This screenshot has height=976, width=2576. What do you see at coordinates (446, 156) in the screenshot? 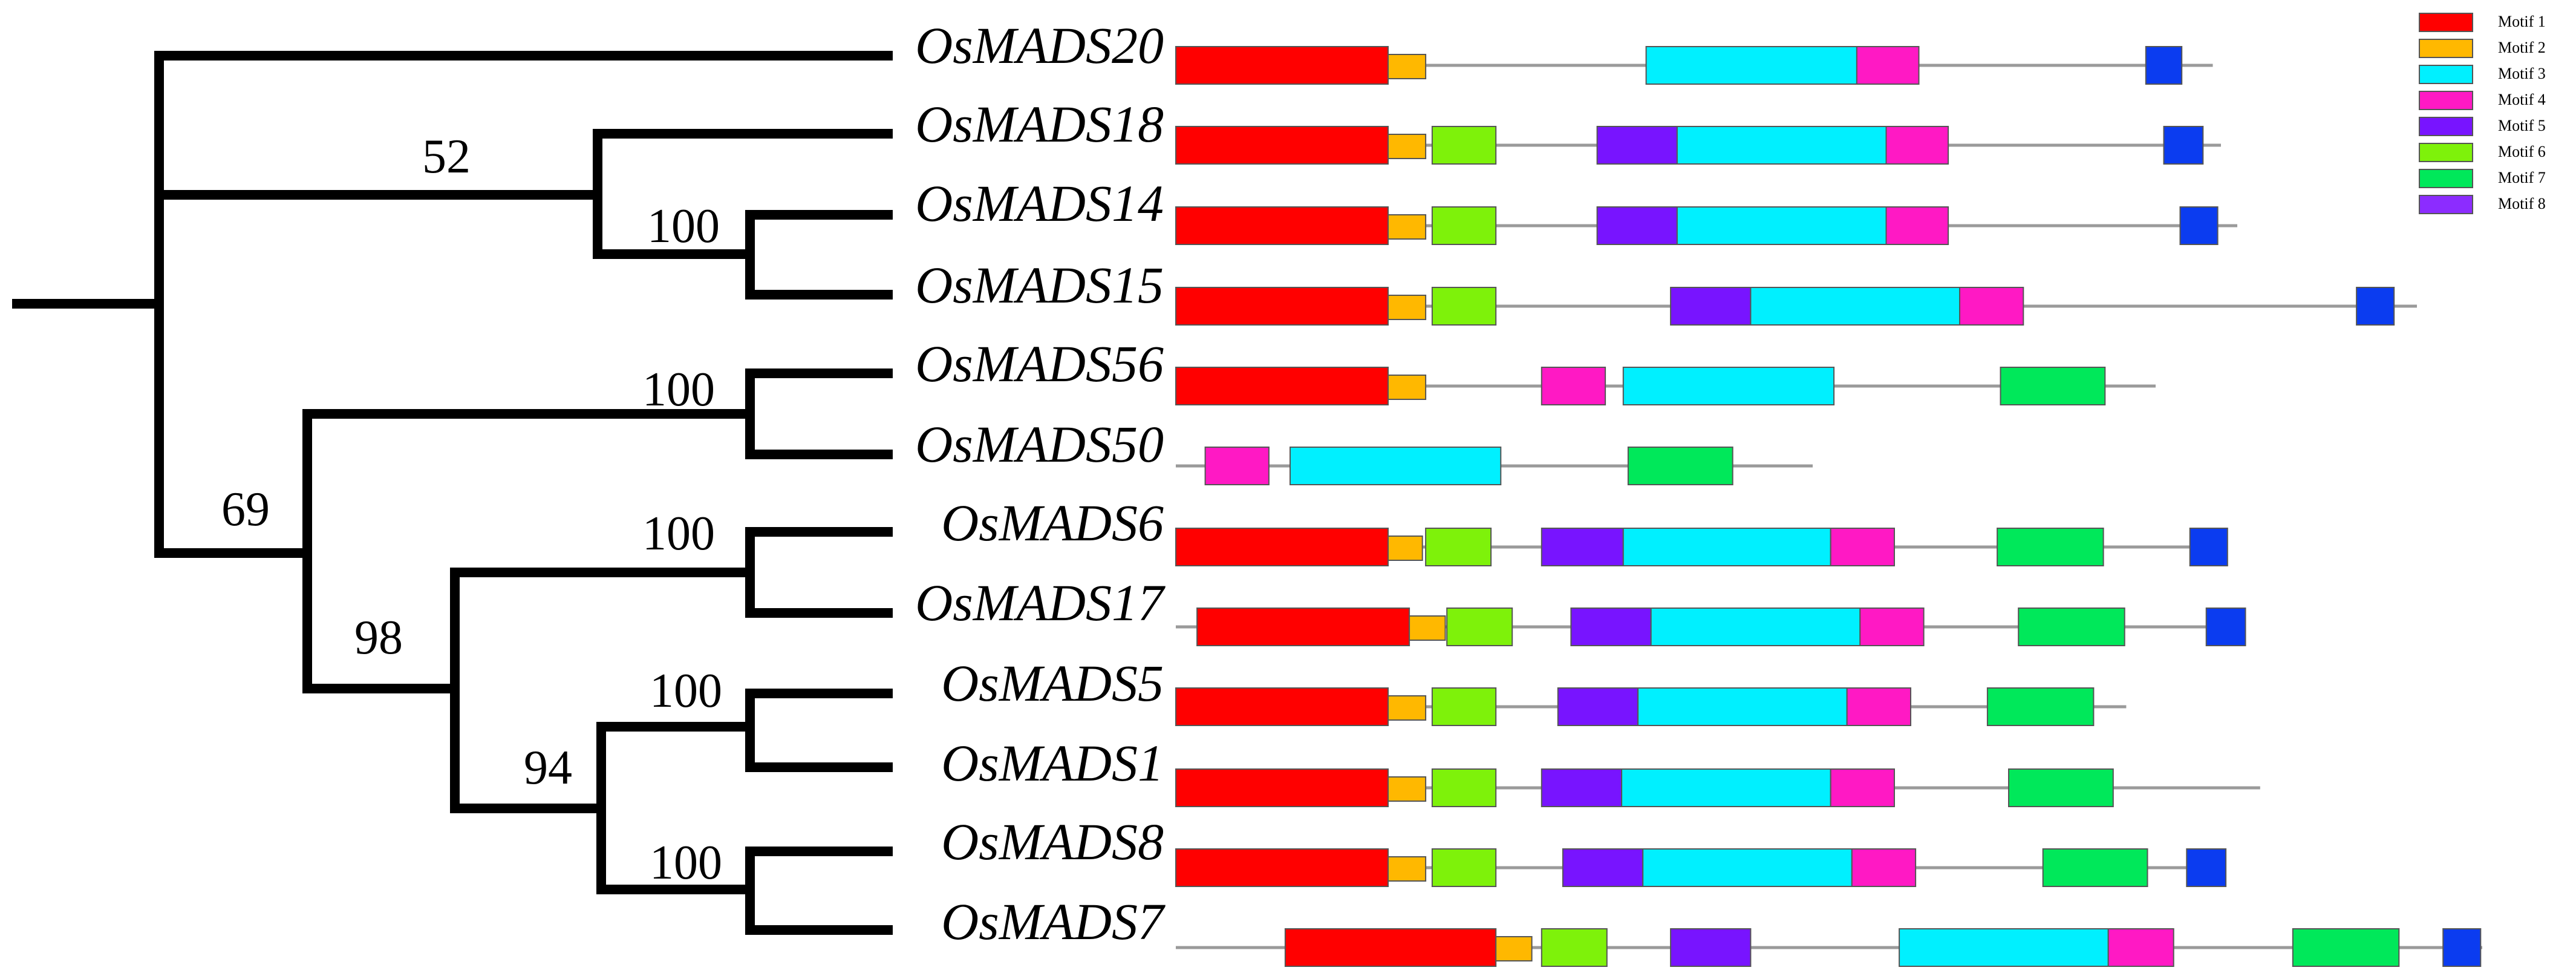
I see `bootstrap-label: 52` at bounding box center [446, 156].